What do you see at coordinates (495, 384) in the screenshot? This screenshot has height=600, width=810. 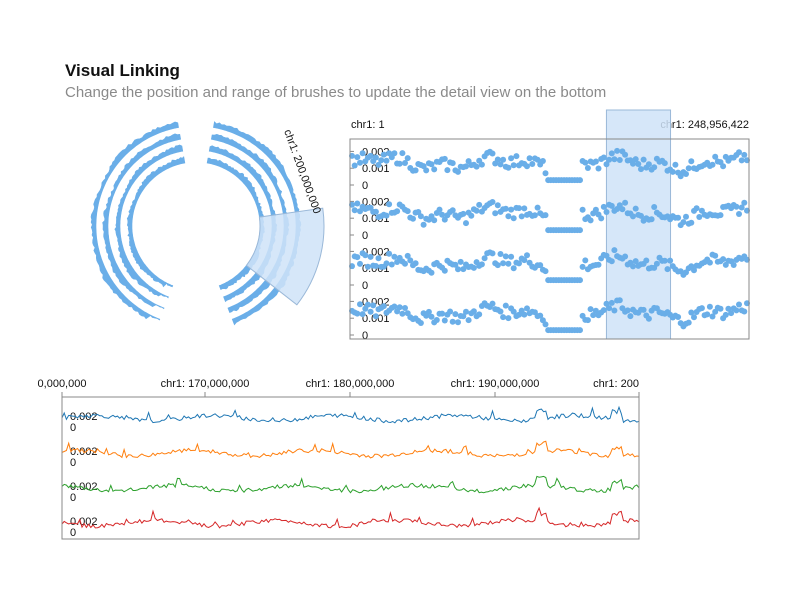 I see `x-tick-label: chr1: 190,000,000` at bounding box center [495, 384].